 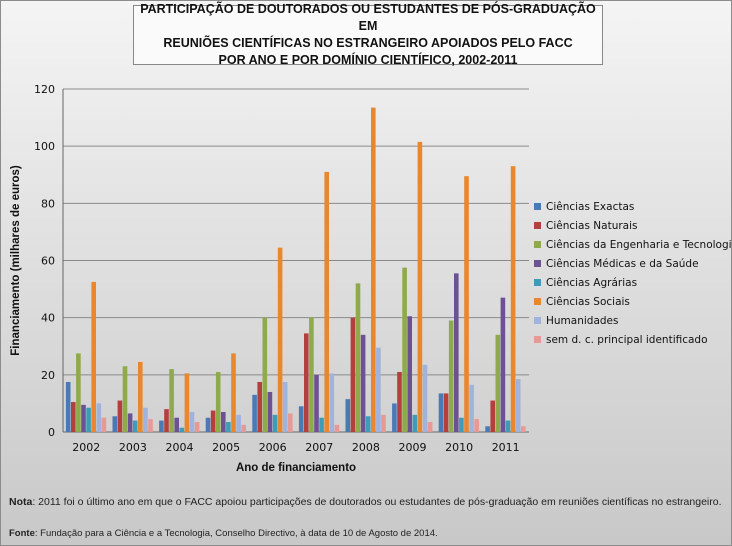 I want to click on y-tick-label: 0, so click(x=51, y=432).